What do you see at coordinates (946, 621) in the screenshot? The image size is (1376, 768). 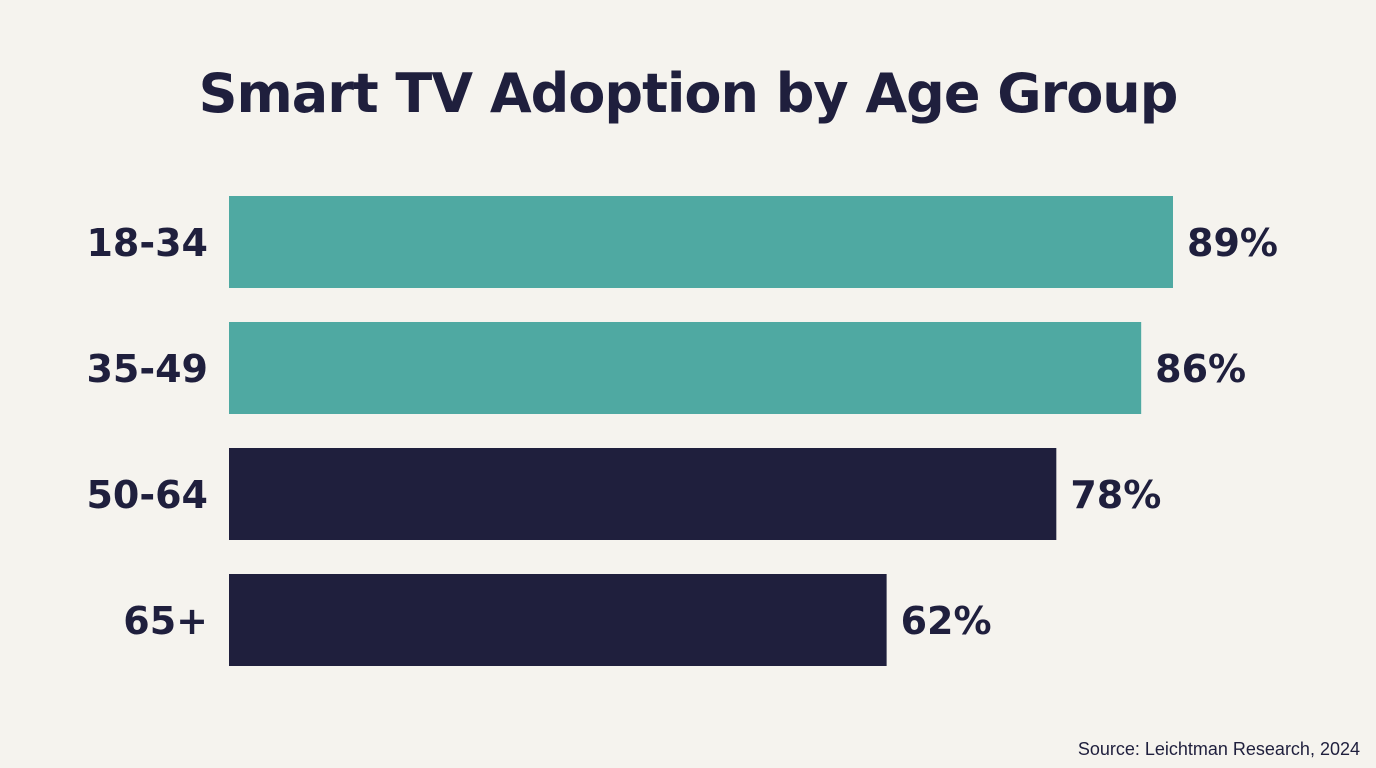 I see `value-label: 62%` at bounding box center [946, 621].